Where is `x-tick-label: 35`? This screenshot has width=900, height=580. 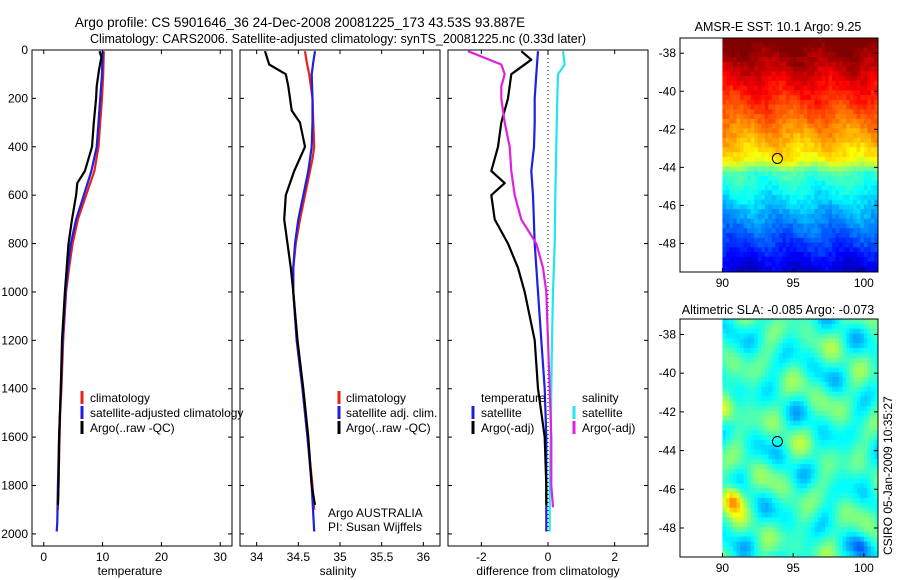
x-tick-label: 35 is located at coordinates (340, 557).